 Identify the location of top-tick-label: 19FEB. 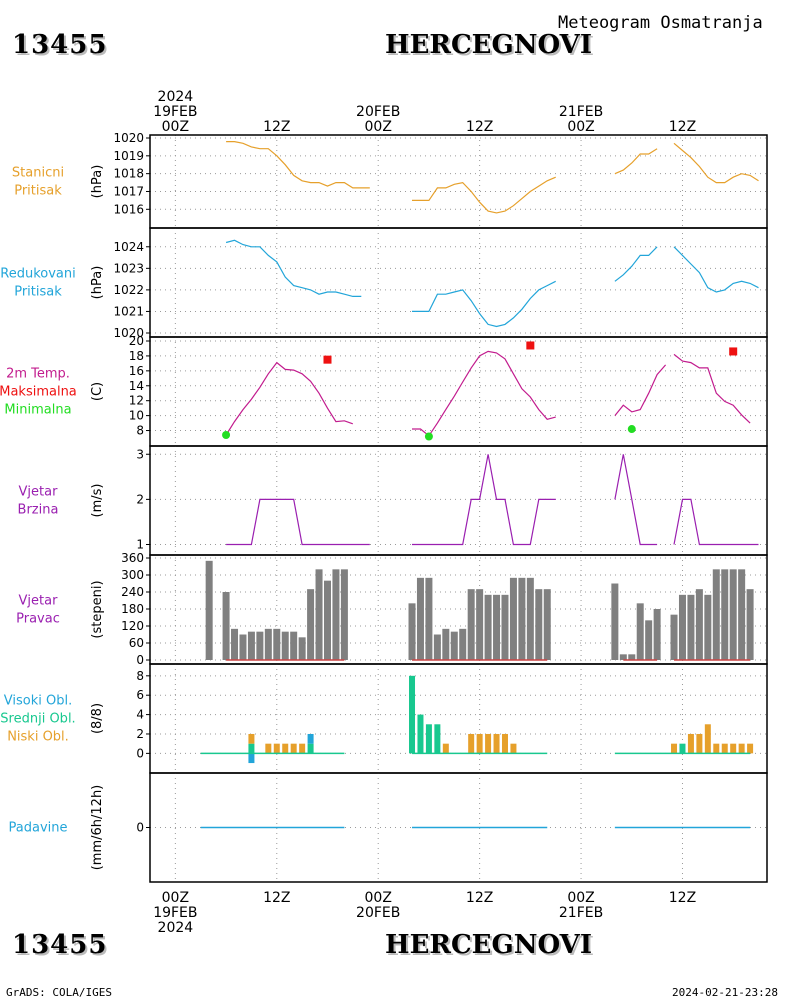
(175, 112).